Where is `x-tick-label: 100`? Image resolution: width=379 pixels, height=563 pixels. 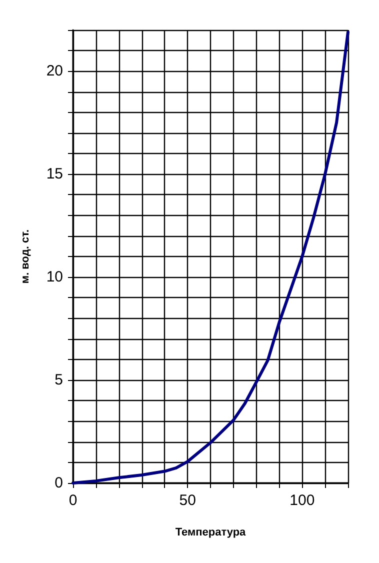
x-tick-label: 100 is located at coordinates (302, 500).